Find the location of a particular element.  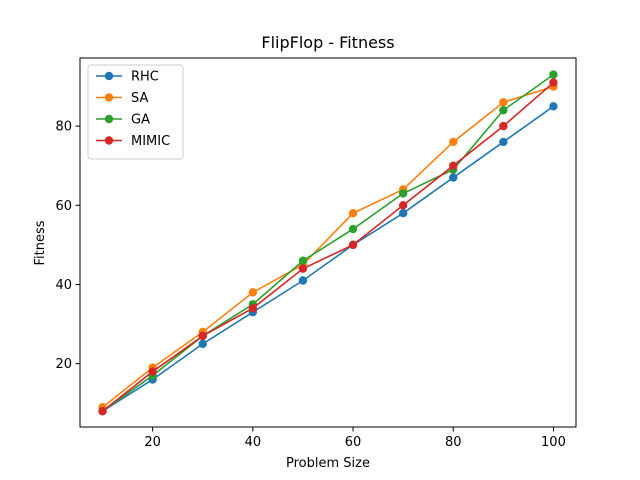

x-tick-label: 20 is located at coordinates (152, 442).